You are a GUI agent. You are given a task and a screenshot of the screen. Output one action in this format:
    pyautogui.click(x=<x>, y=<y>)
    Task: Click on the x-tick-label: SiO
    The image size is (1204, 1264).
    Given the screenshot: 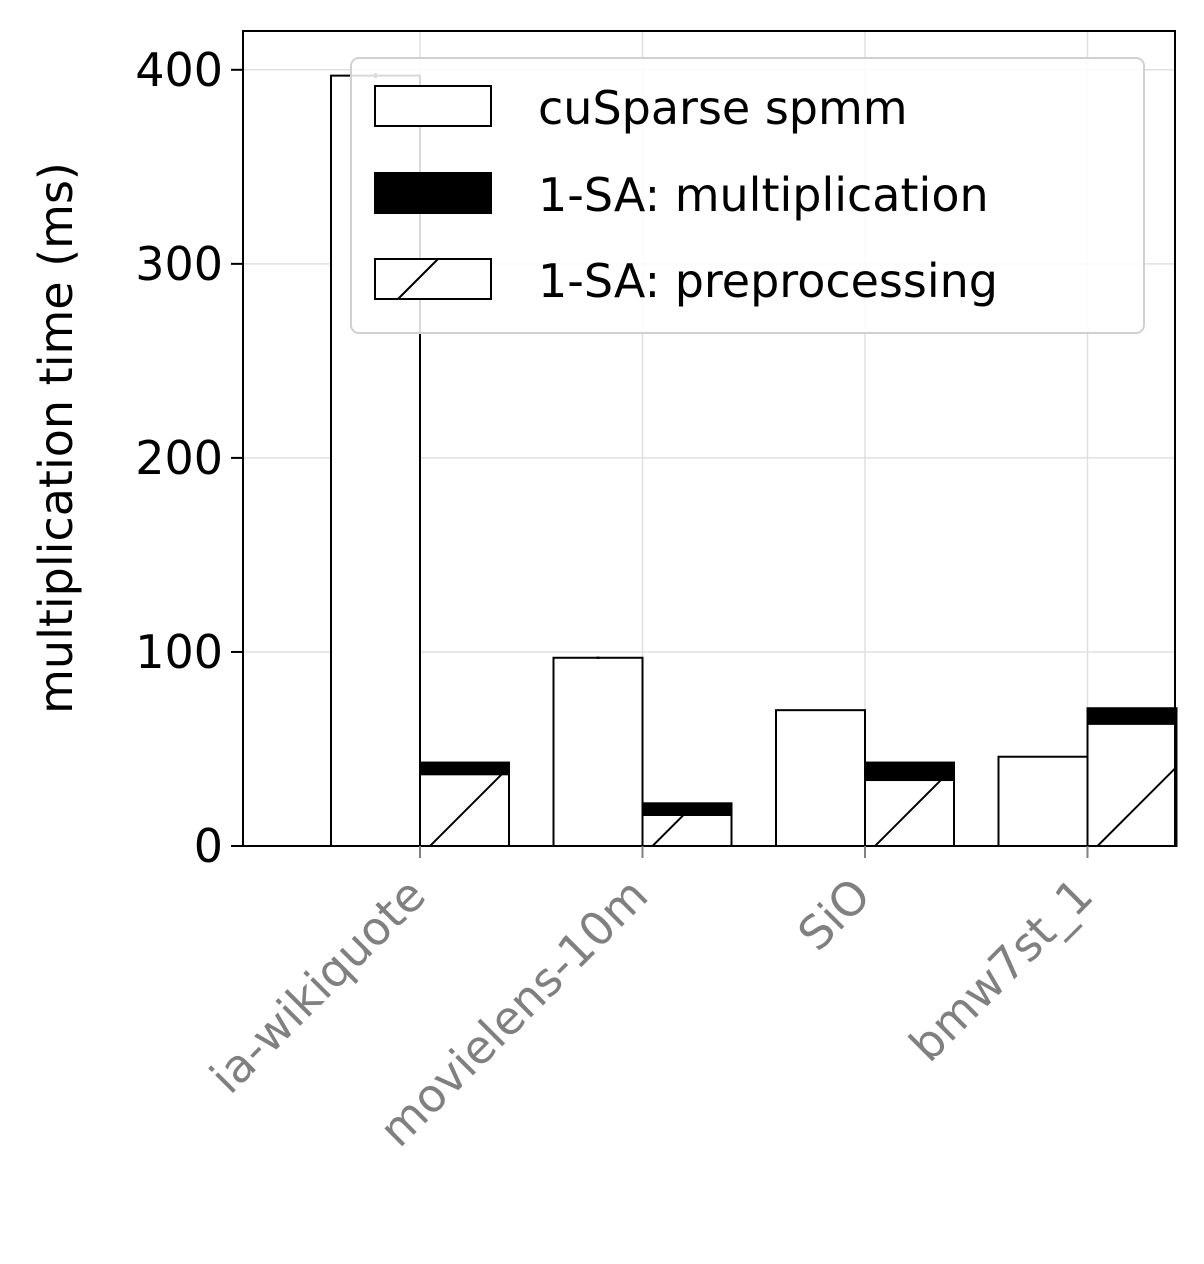 What is the action you would take?
    pyautogui.click(x=833, y=914)
    